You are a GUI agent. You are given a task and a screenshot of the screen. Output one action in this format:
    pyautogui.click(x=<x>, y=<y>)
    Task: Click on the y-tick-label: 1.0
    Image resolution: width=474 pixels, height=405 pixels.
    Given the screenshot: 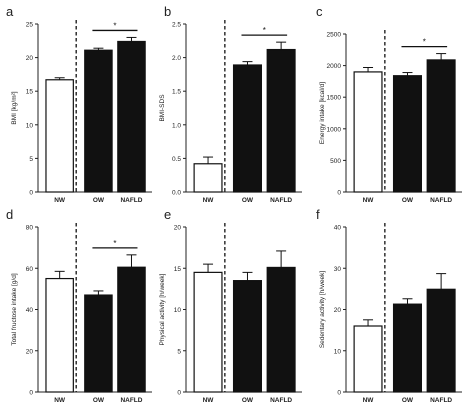 What is the action you would take?
    pyautogui.click(x=176, y=125)
    